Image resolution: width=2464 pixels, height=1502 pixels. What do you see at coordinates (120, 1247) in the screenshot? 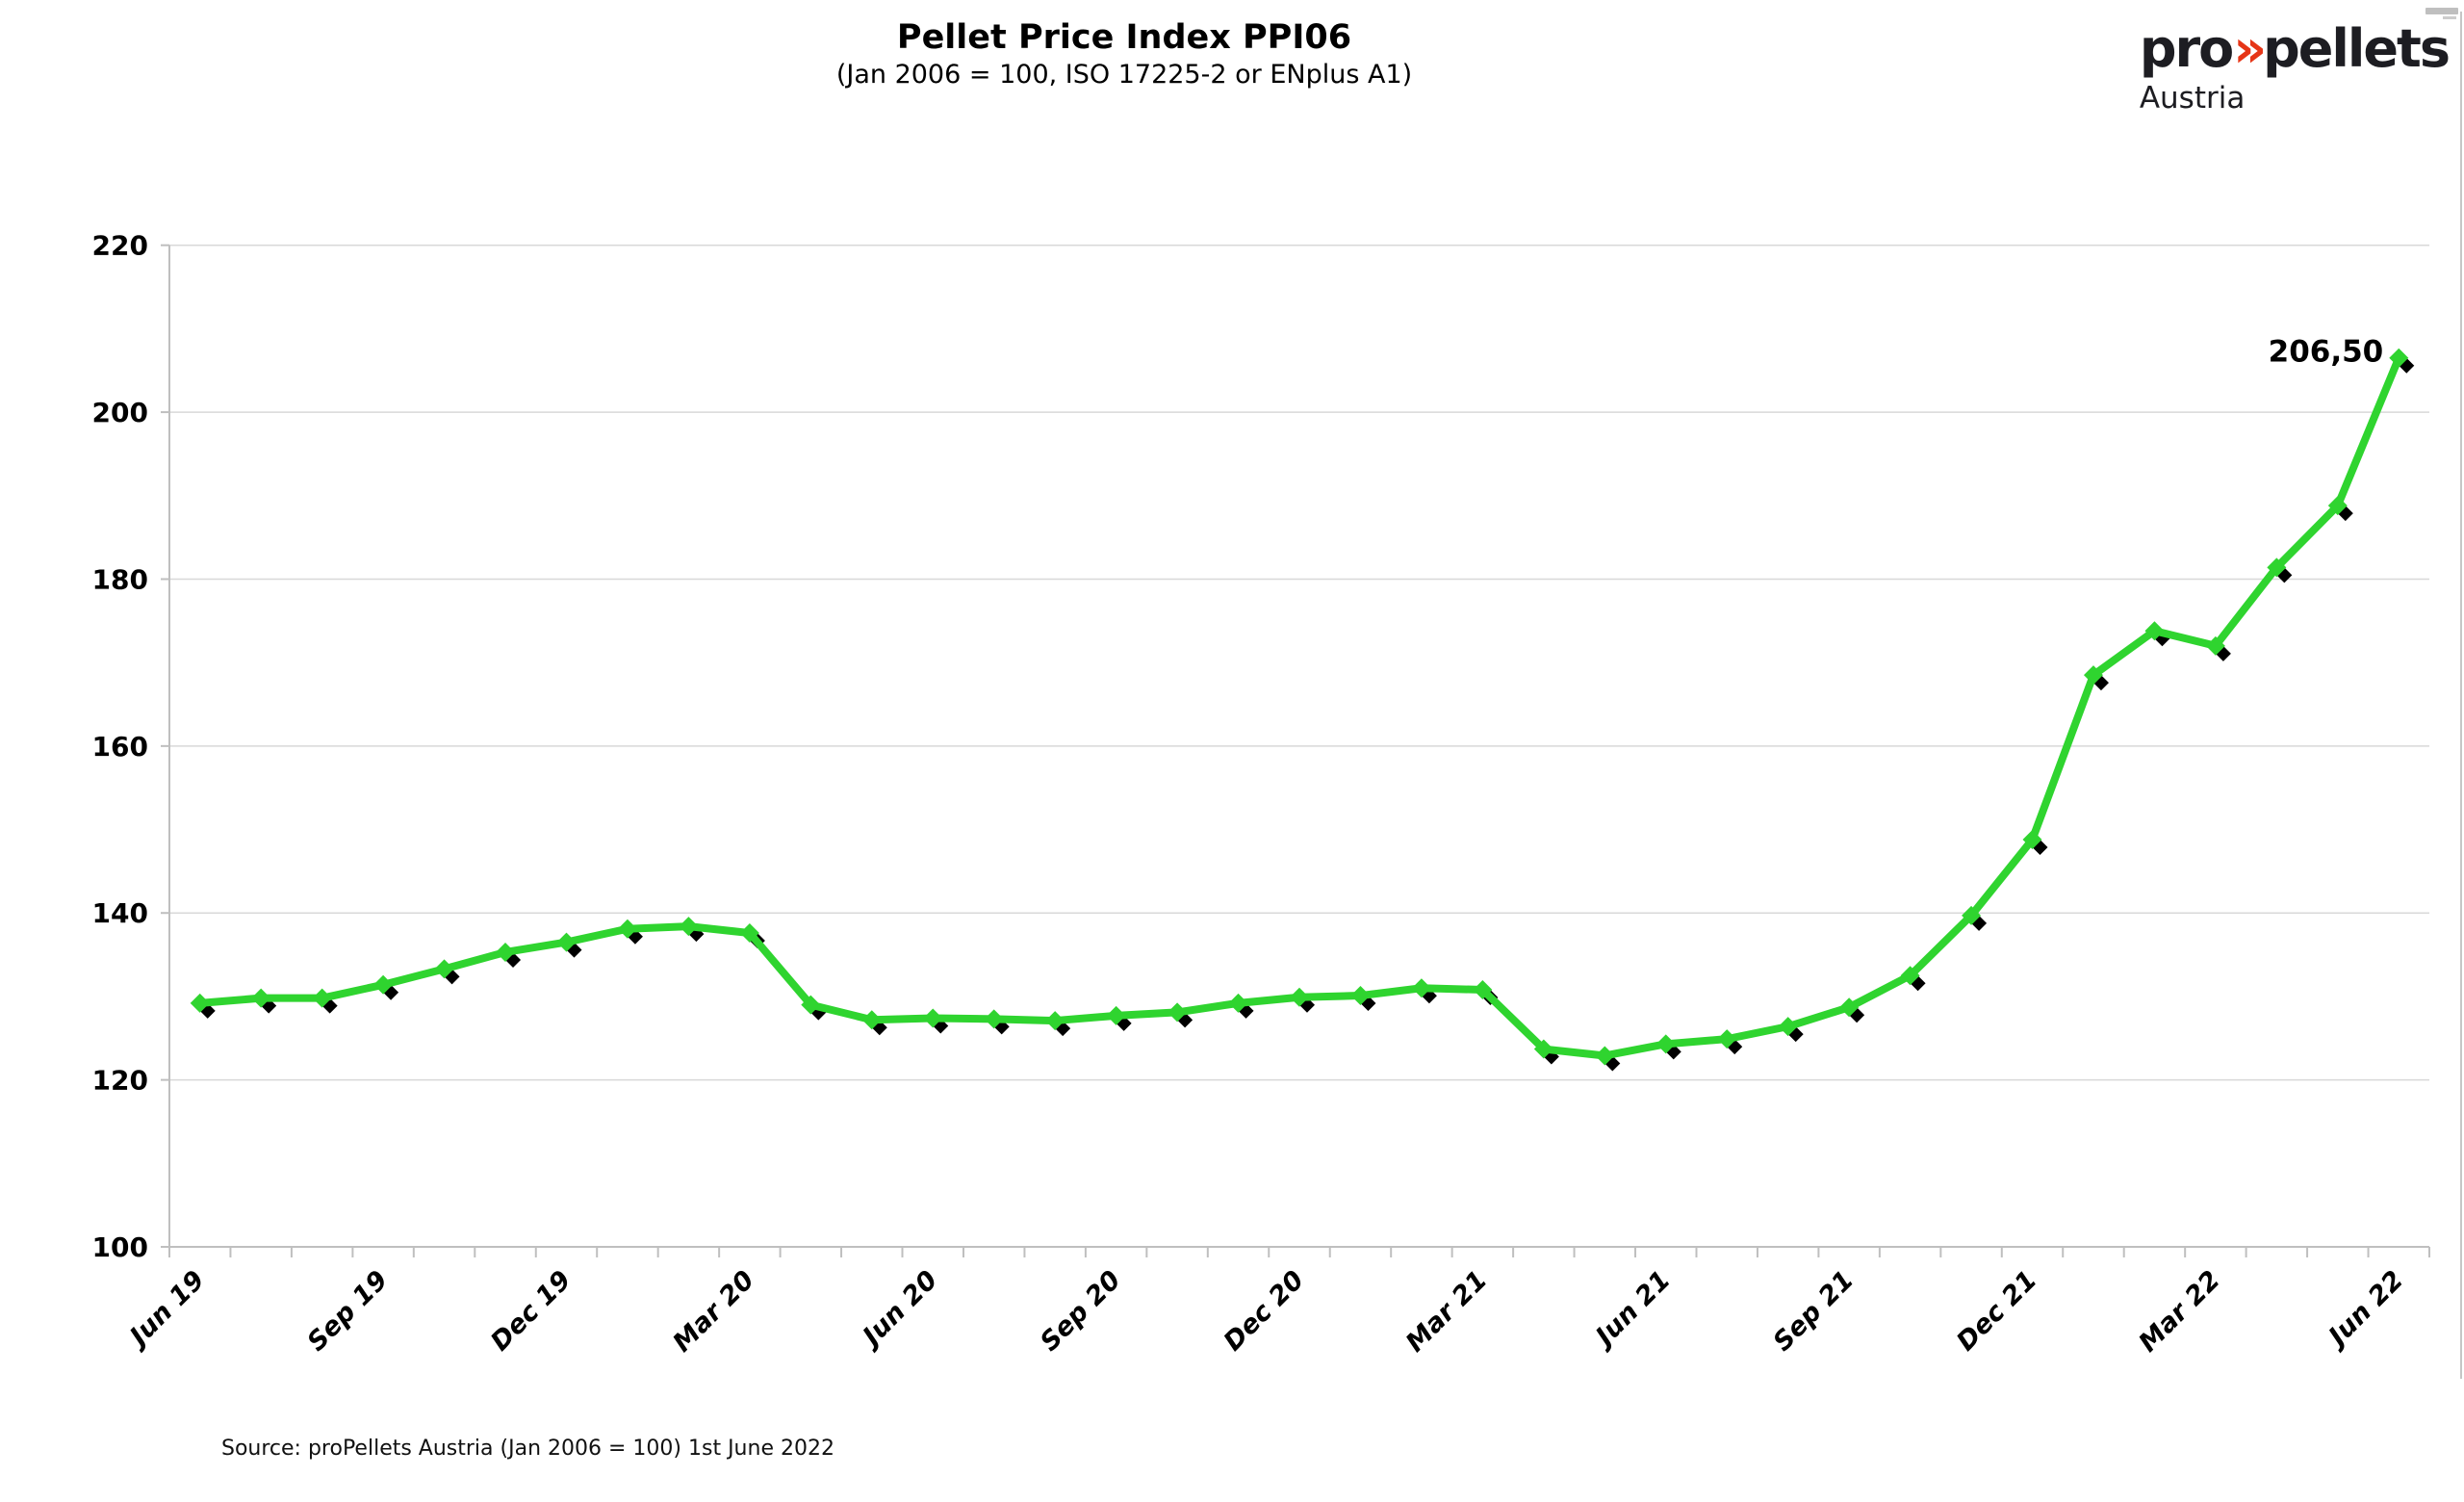
I see `y-tick-label: 100` at bounding box center [120, 1247].